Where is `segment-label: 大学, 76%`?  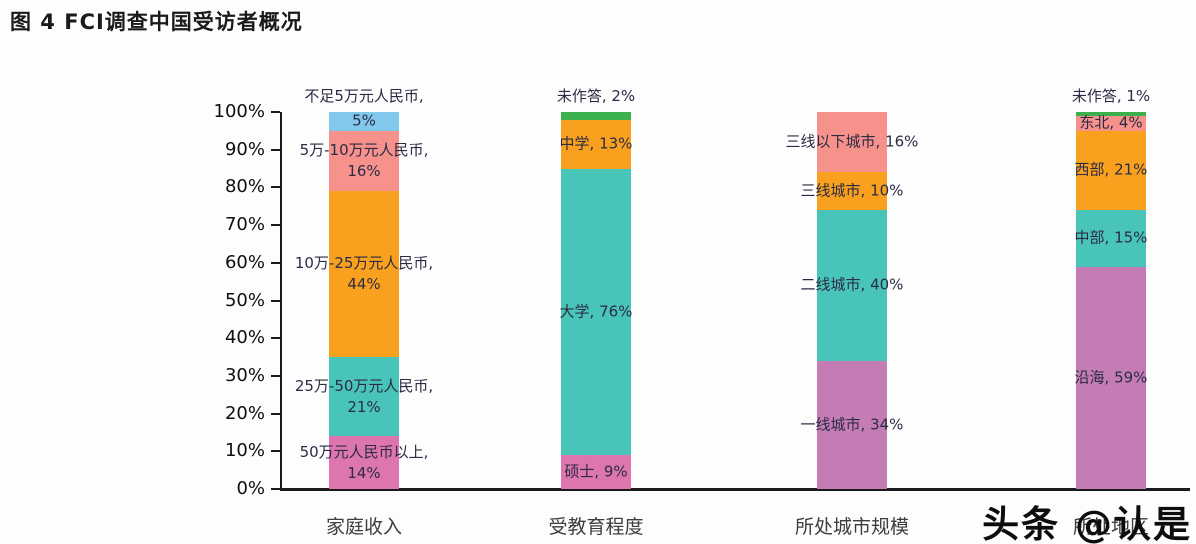 segment-label: 大学, 76% is located at coordinates (596, 311).